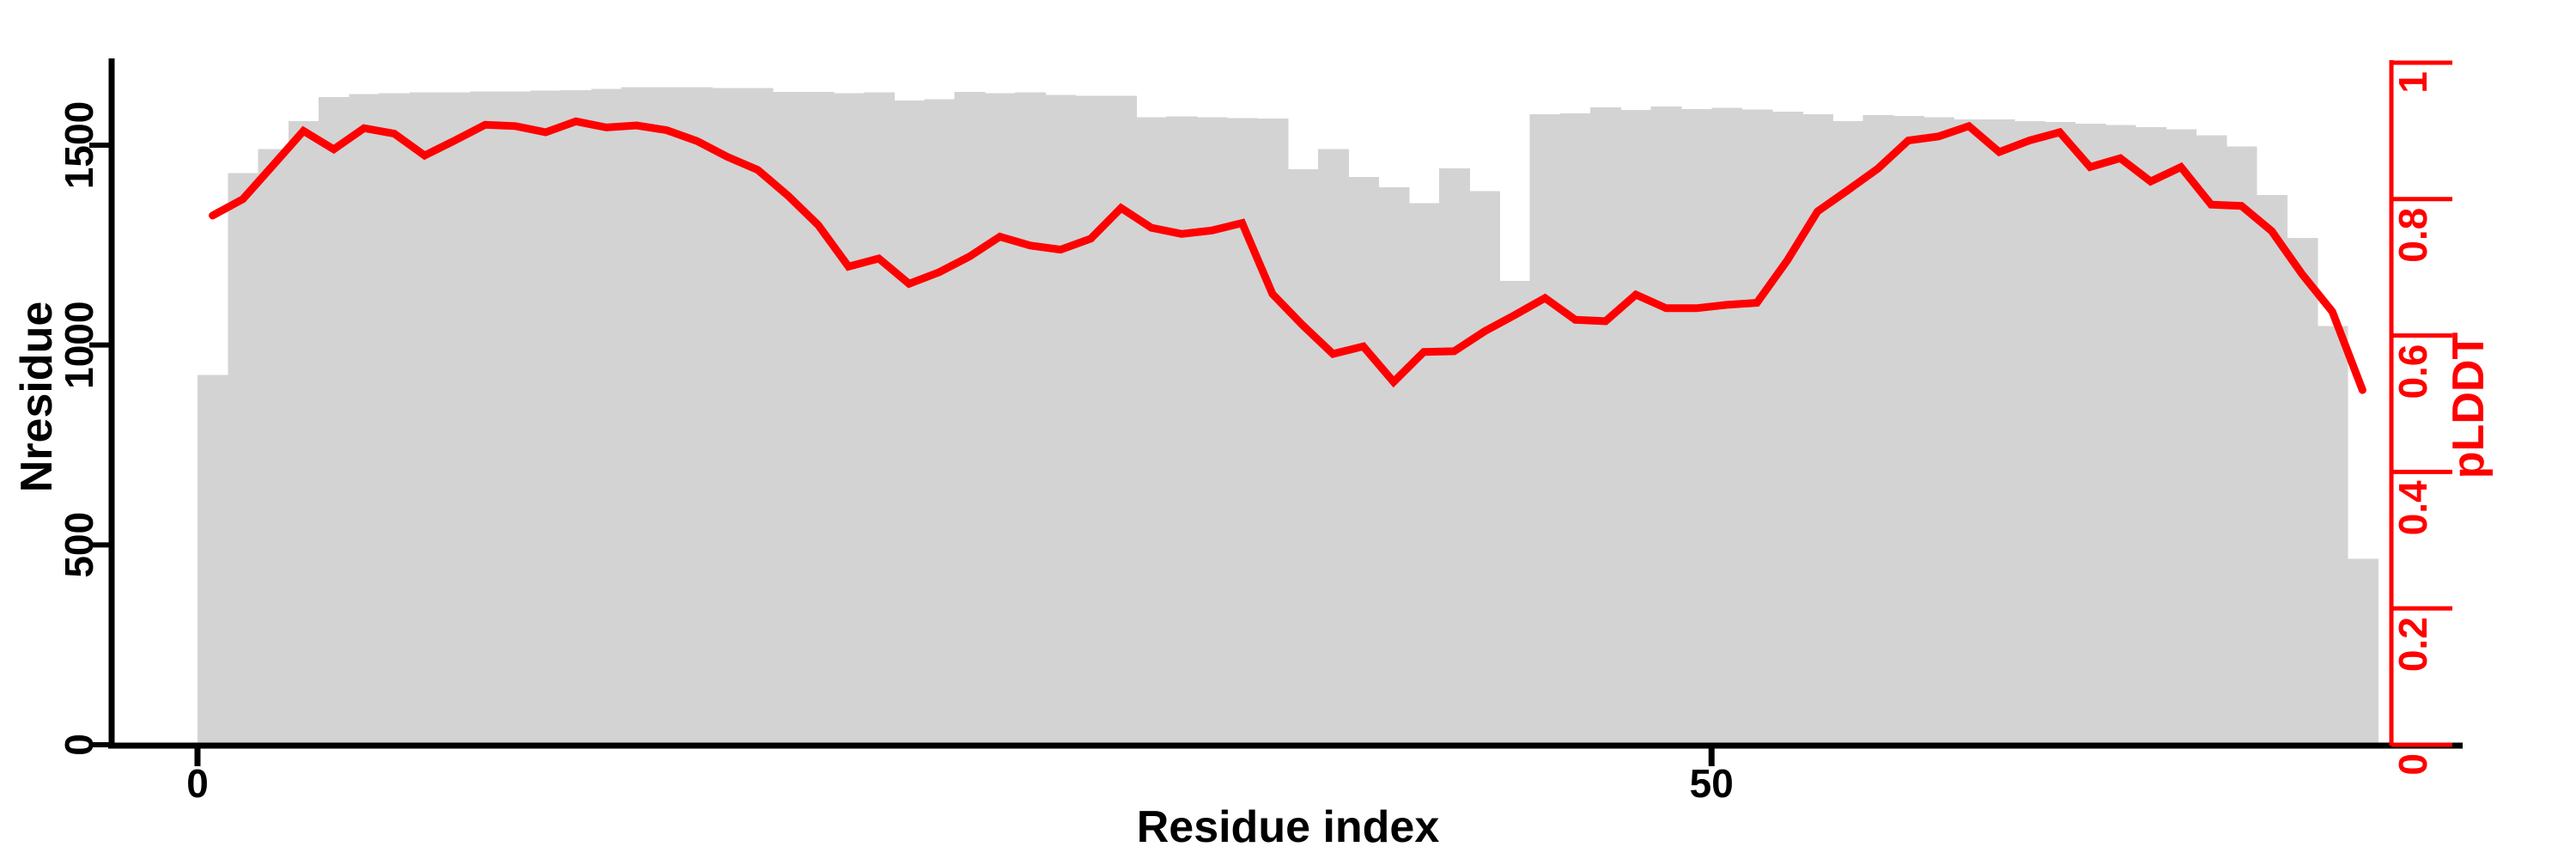 The image size is (2576, 859). What do you see at coordinates (37, 398) in the screenshot?
I see `y-left-axis-title: Nresidue` at bounding box center [37, 398].